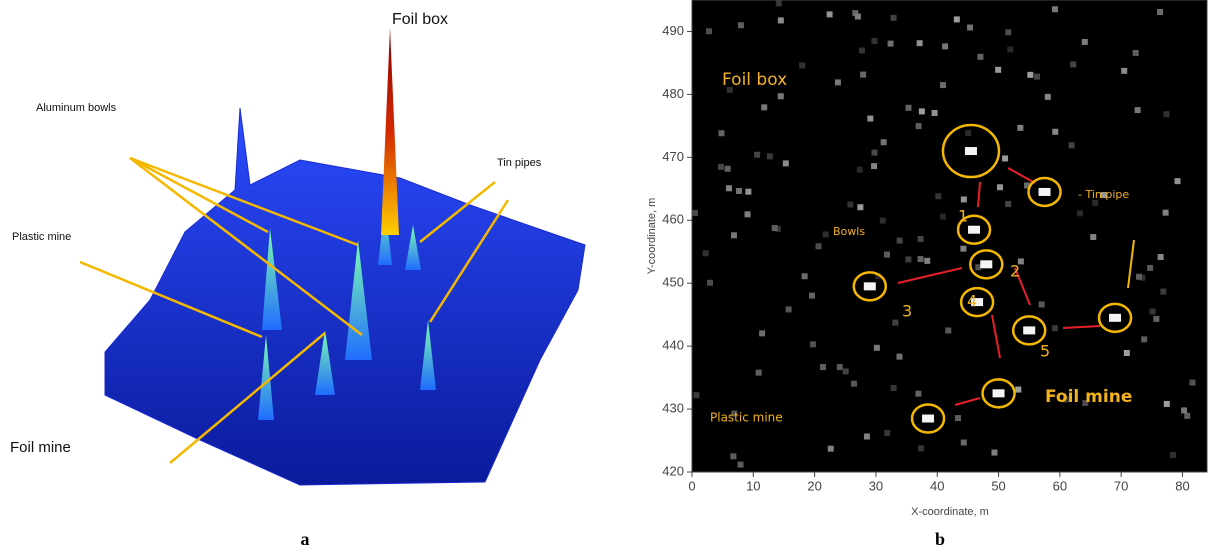 This screenshot has height=558, width=1215. Describe the element at coordinates (673, 408) in the screenshot. I see `y-tick-label: 430` at that location.